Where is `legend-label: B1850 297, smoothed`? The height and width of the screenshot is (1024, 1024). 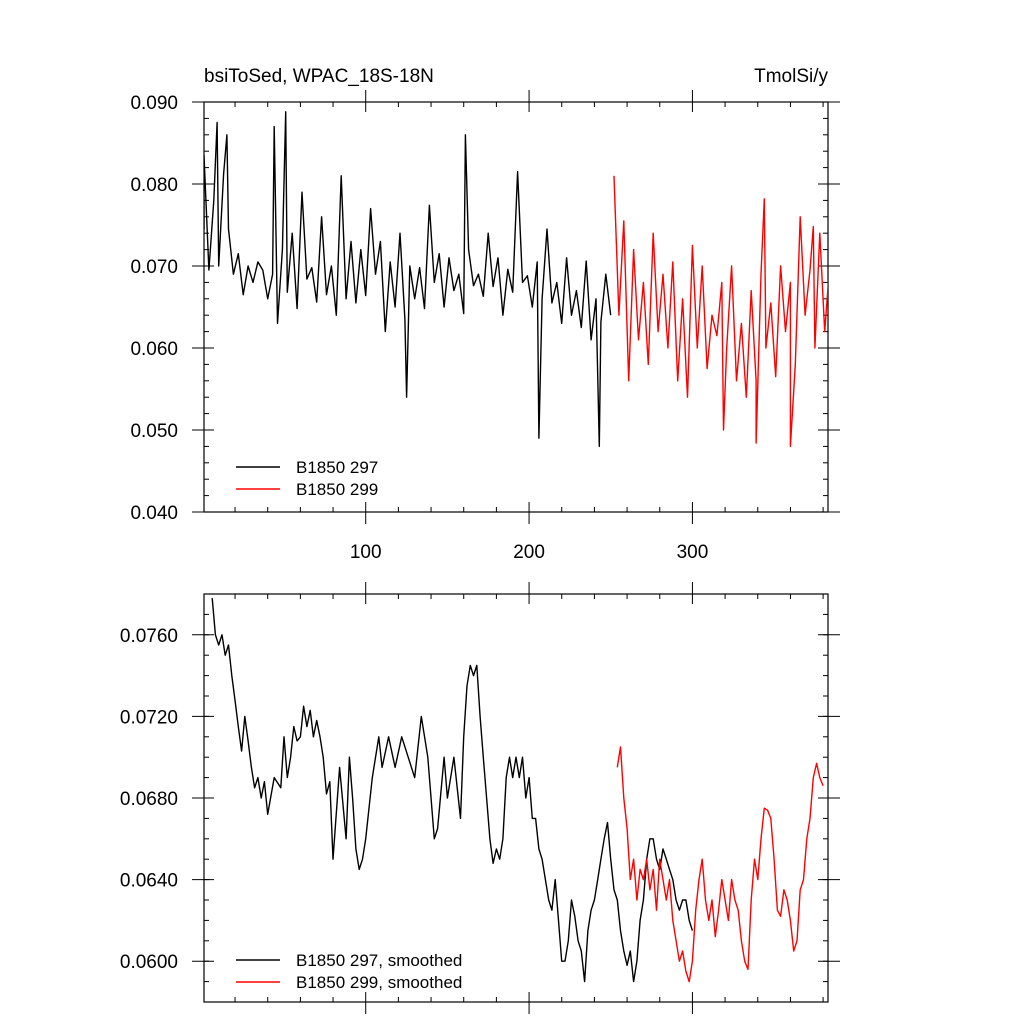 legend-label: B1850 297, smoothed is located at coordinates (379, 960).